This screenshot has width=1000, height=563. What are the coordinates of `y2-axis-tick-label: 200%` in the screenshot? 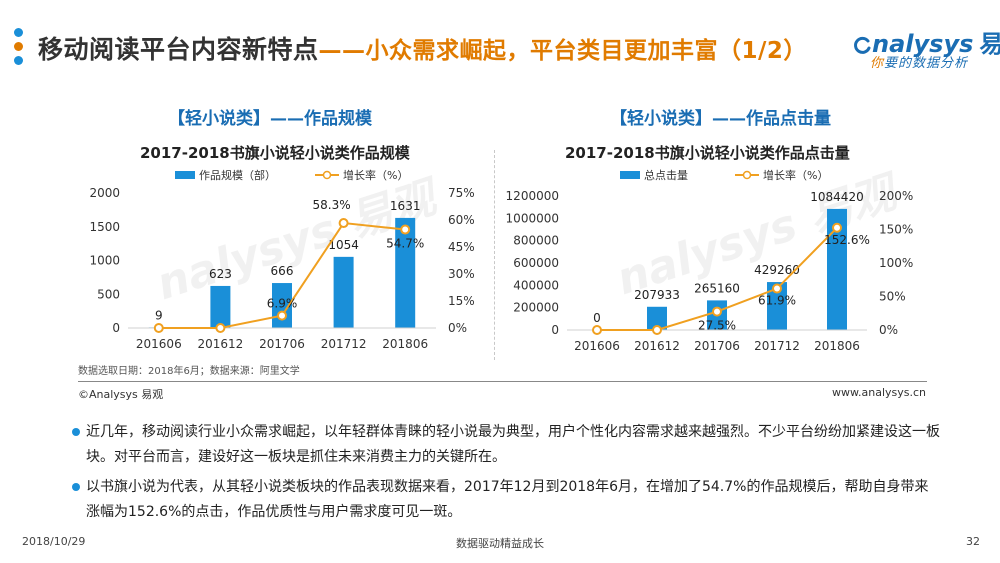 It's located at (896, 196).